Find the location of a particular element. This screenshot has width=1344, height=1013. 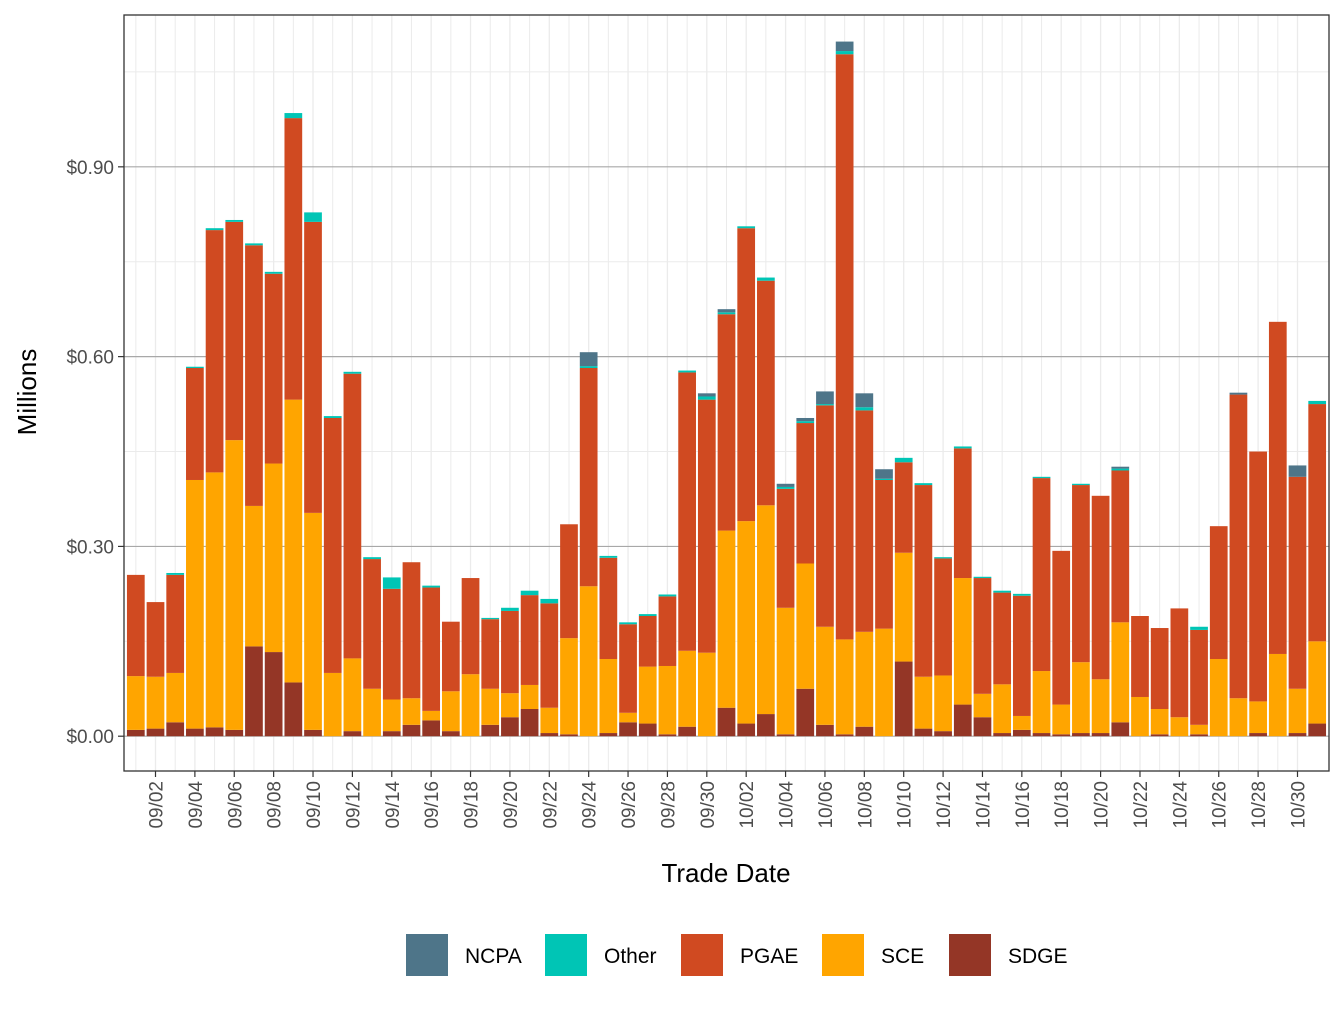

x-tick-label: 10/08 is located at coordinates (865, 805).